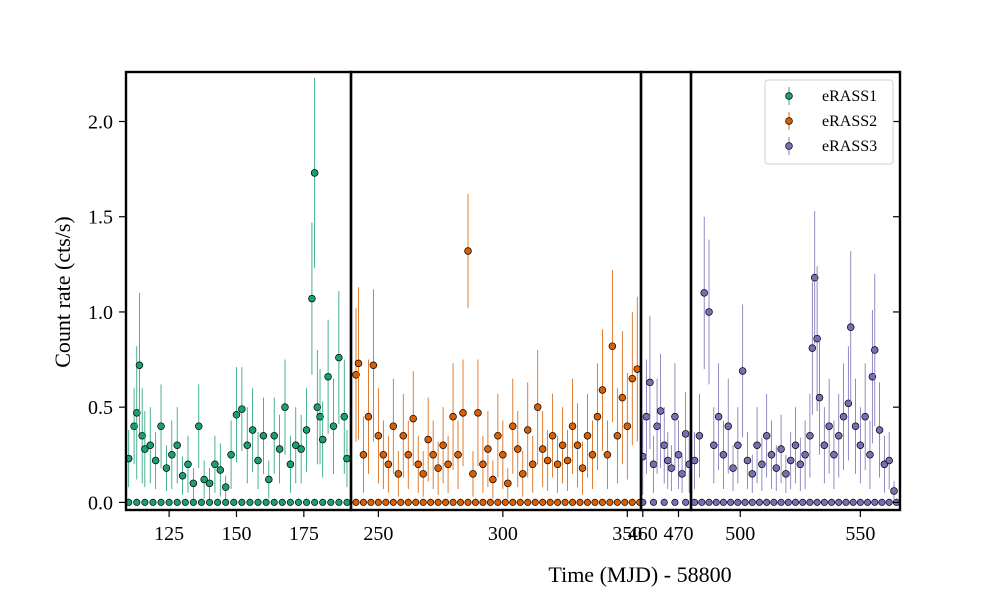 The height and width of the screenshot is (605, 1000). I want to click on panel-plot, so click(795, 358).